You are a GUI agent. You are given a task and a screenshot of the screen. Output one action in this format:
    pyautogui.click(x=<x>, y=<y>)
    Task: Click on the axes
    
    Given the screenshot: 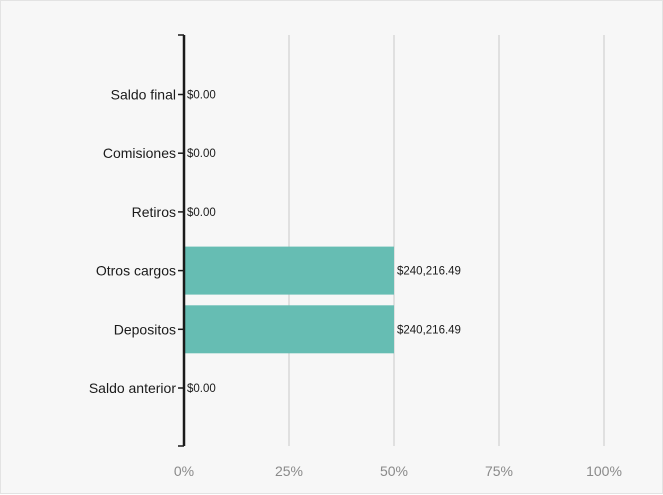 What is the action you would take?
    pyautogui.click(x=182, y=240)
    